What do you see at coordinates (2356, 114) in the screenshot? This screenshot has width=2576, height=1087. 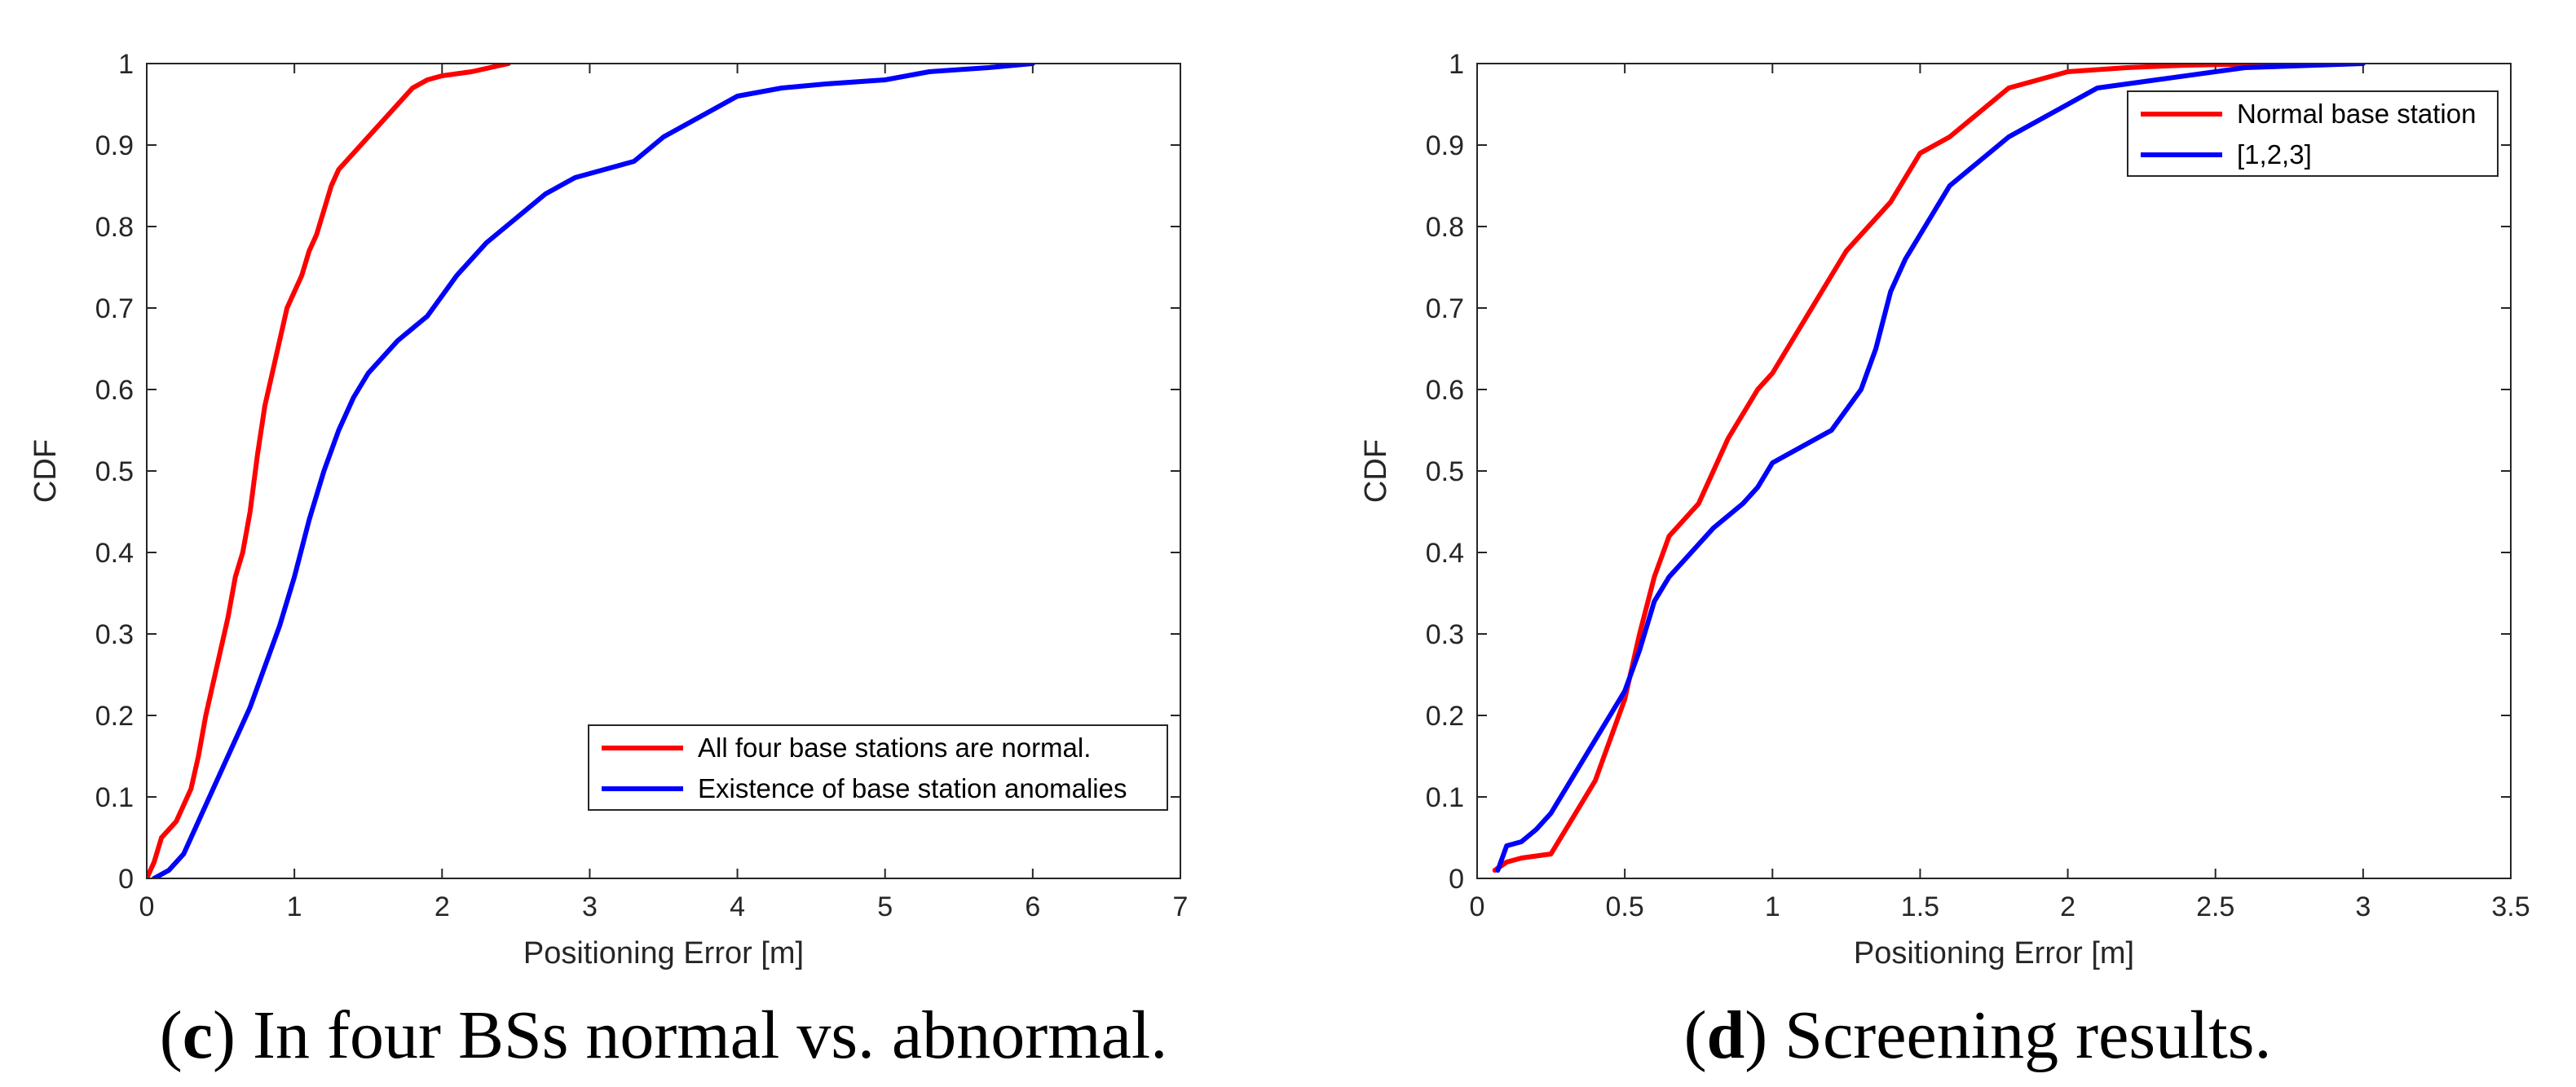 I see `legend-label-1: Normal base station` at bounding box center [2356, 114].